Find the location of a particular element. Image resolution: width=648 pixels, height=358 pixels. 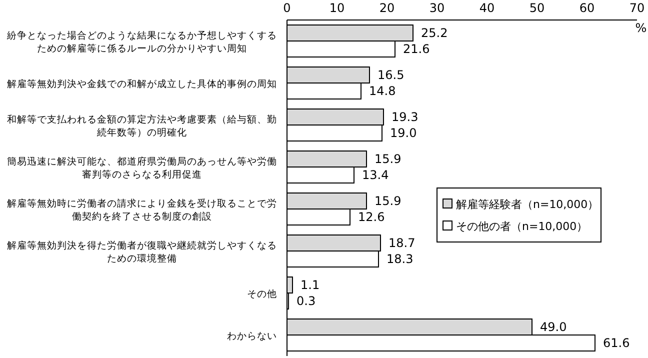

x-tick-label: 40 is located at coordinates (487, 8).